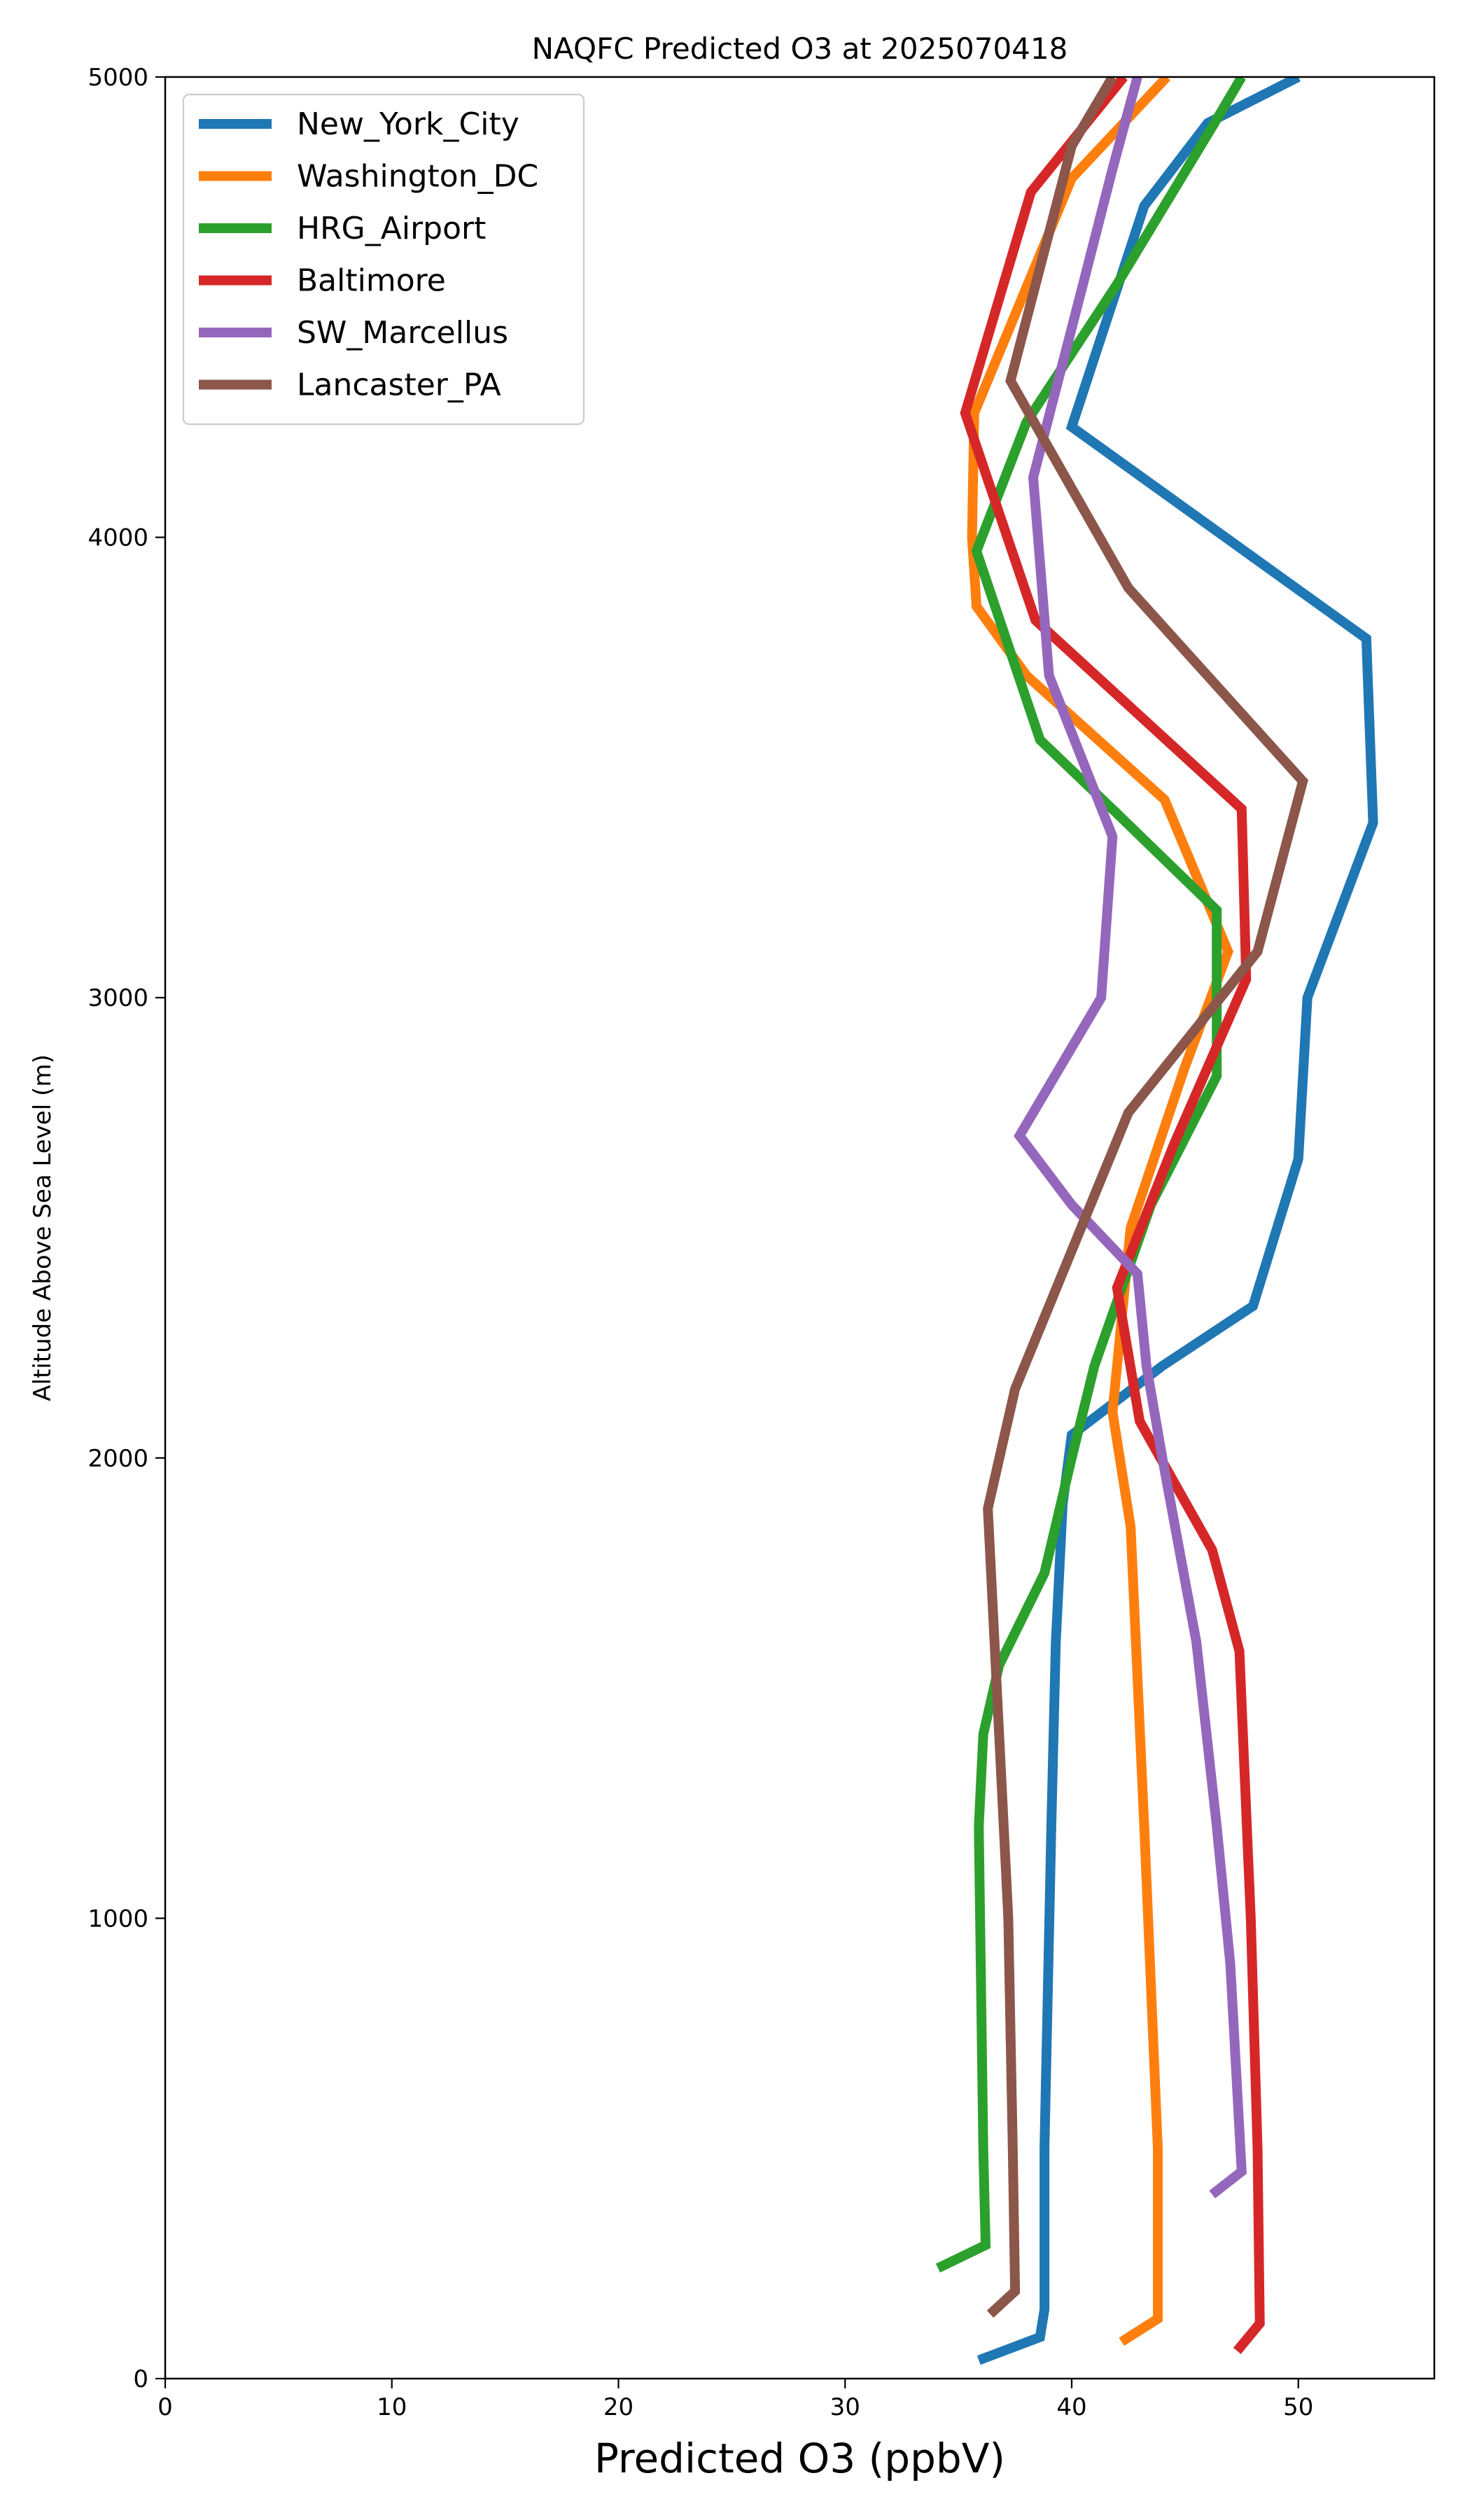 This screenshot has width=1470, height=2520. Describe the element at coordinates (140, 2379) in the screenshot. I see `y-tick-label: 0` at that location.